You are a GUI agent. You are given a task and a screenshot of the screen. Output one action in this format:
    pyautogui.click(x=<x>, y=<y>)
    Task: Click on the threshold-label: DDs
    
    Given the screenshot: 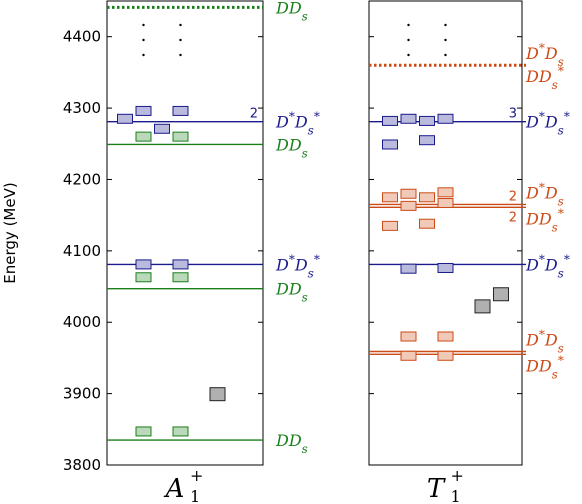 What is the action you would take?
    pyautogui.click(x=291, y=292)
    